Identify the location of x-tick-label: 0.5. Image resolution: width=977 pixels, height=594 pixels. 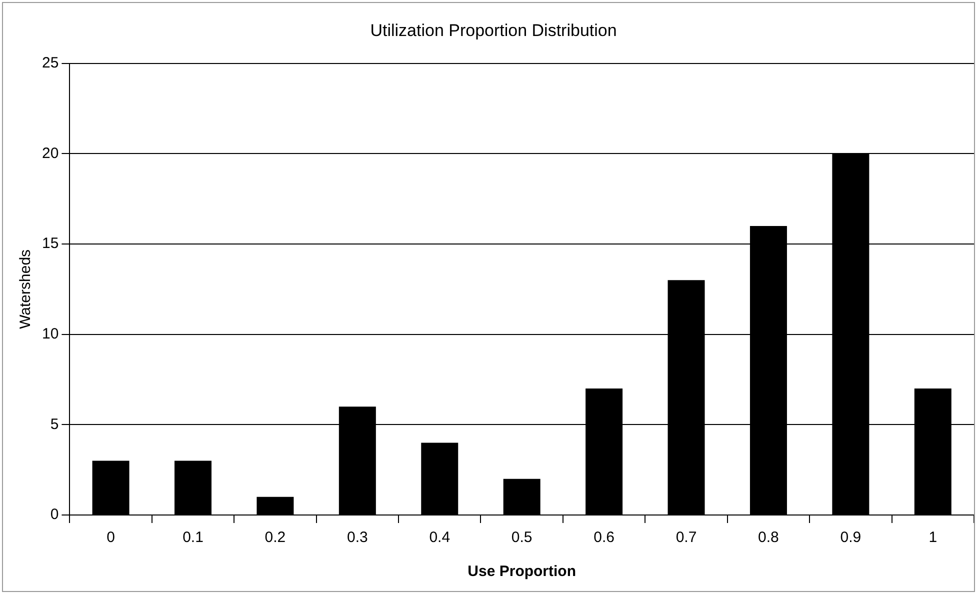
(521, 537).